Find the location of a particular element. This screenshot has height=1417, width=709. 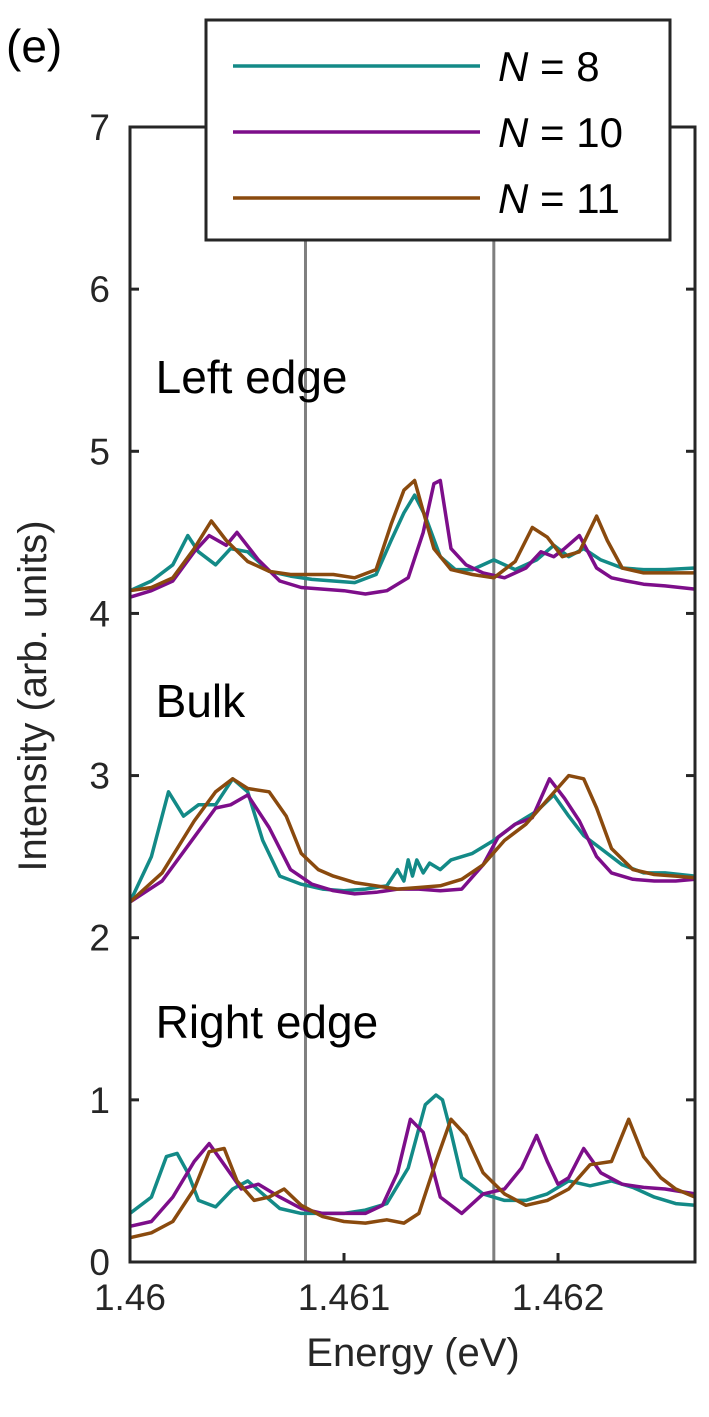

curve-annotation: Left edge is located at coordinates (252, 377).